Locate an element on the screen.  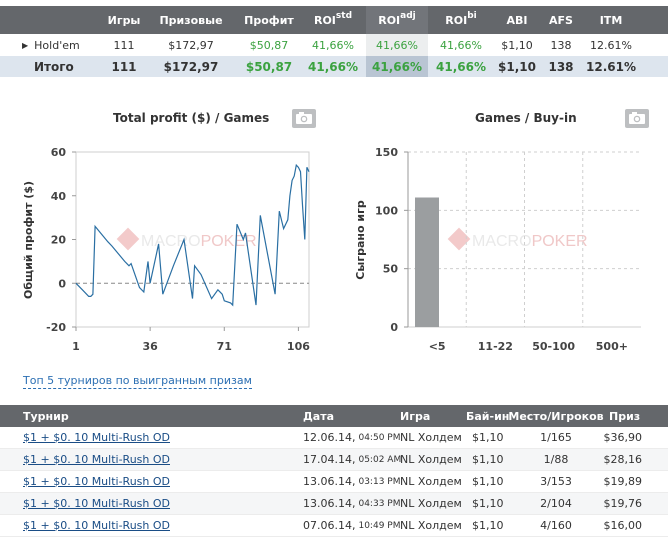
header-game: Игра is located at coordinates (415, 416).